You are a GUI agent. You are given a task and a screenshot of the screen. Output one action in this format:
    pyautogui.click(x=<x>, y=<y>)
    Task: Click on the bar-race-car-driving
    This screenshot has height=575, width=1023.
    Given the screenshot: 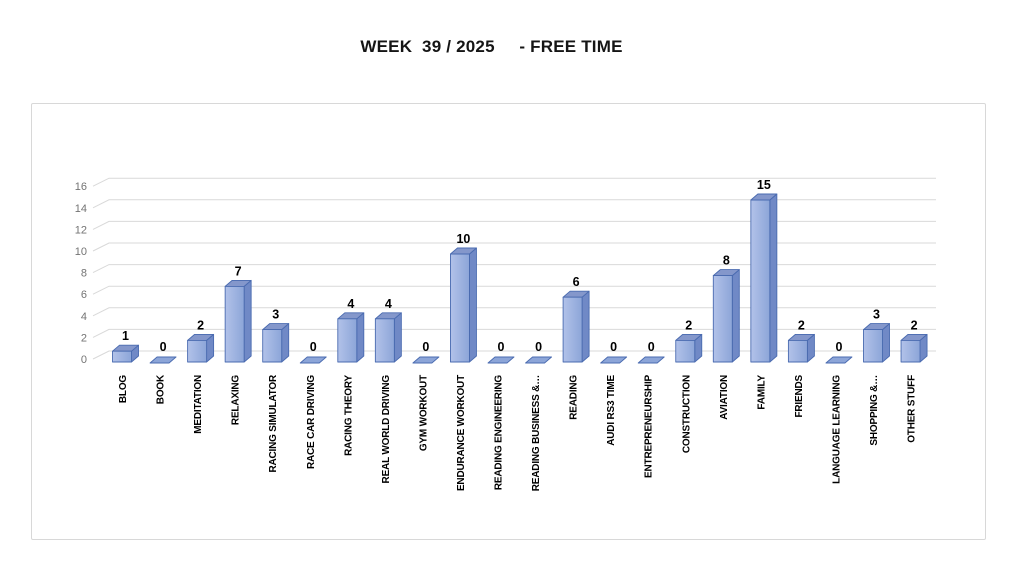 What is the action you would take?
    pyautogui.click(x=313, y=360)
    